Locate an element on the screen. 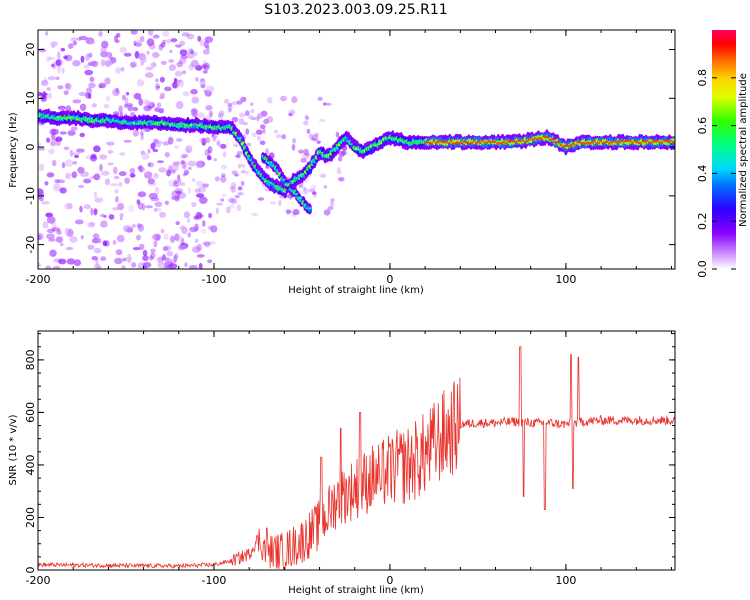 This screenshot has width=750, height=600. snr-xlabel: Height of straight line (km) is located at coordinates (356, 590).